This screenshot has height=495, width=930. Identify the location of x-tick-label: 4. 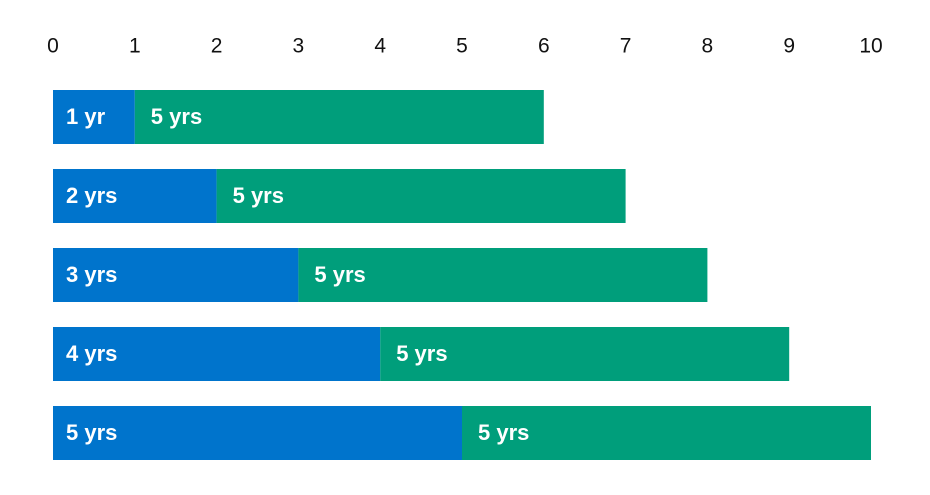
(380, 46).